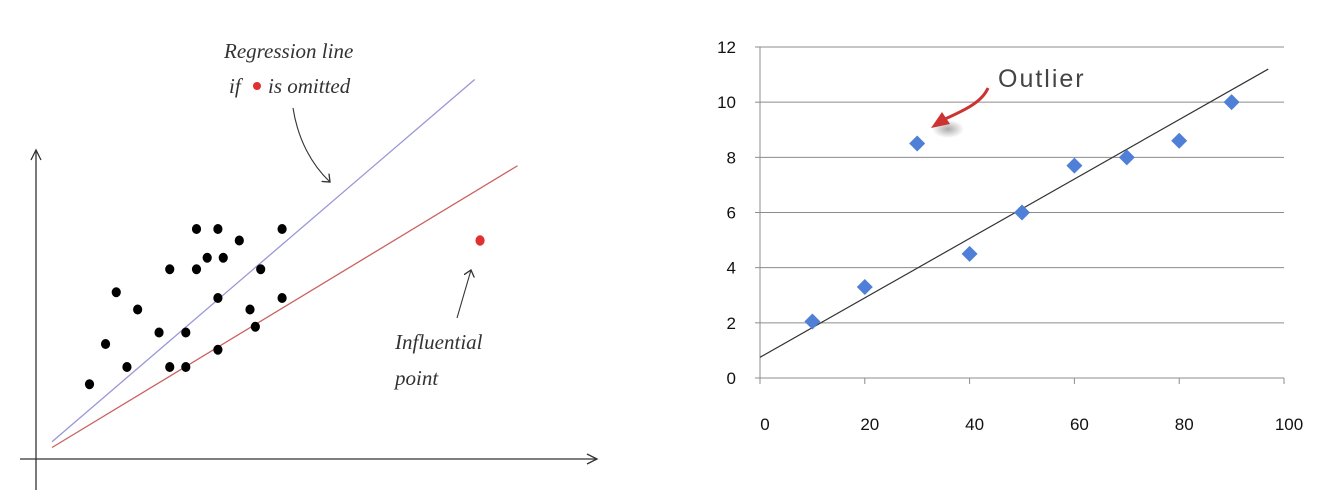  What do you see at coordinates (438, 342) in the screenshot?
I see `influential-label-line1: Influential` at bounding box center [438, 342].